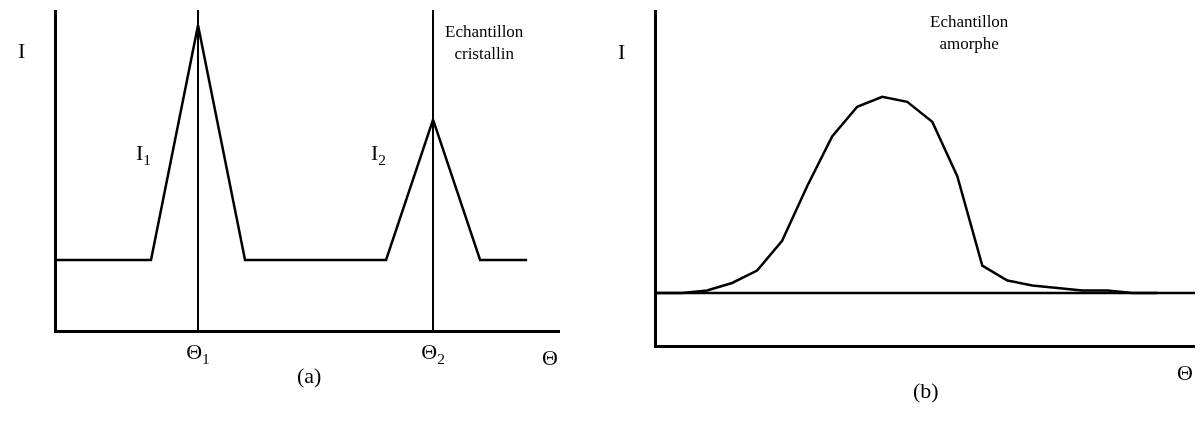 The width and height of the screenshot is (1201, 421). Describe the element at coordinates (144, 154) in the screenshot. I see `annotation: I$_{1}$` at that location.